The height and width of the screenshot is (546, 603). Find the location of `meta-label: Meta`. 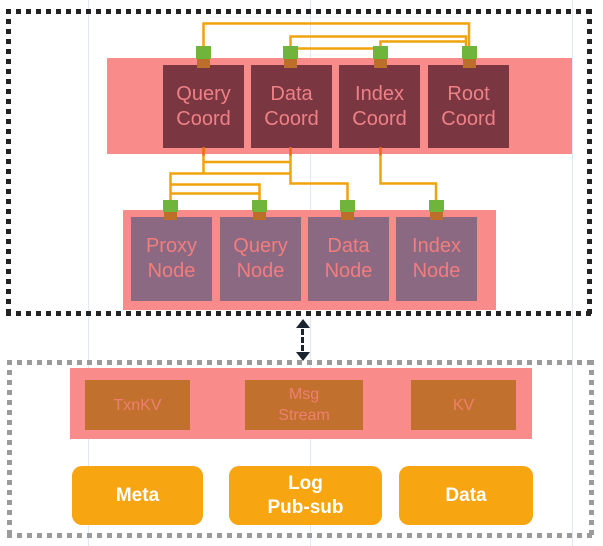

meta-label: Meta is located at coordinates (137, 495).